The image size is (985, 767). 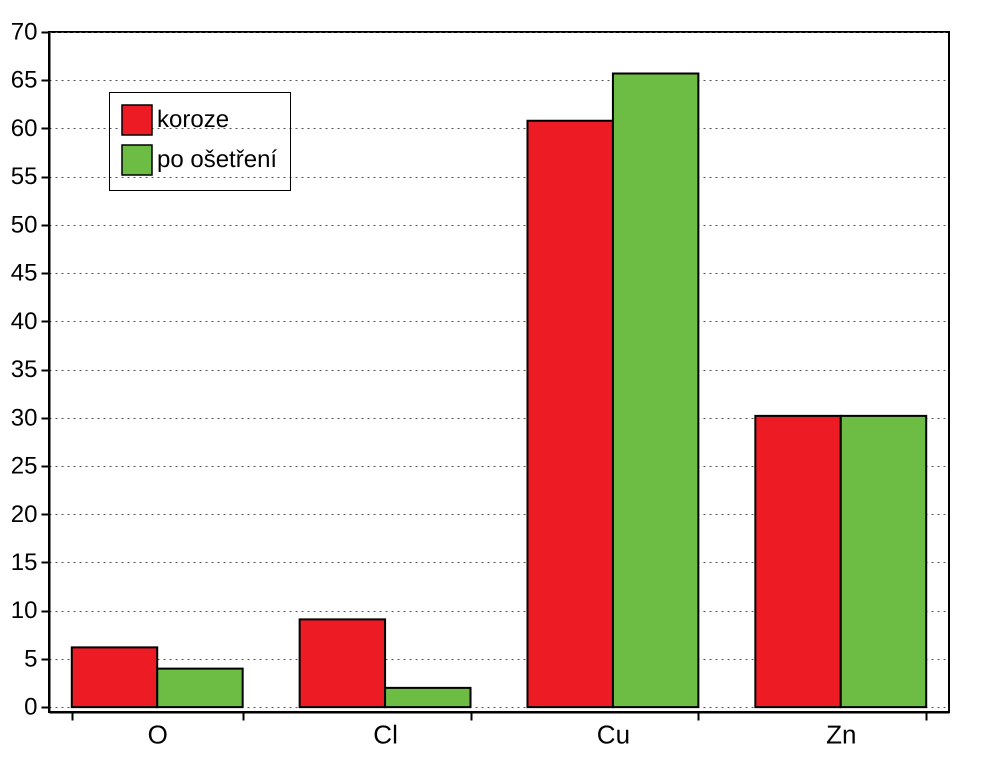 What do you see at coordinates (24, 32) in the screenshot?
I see `y-tick-label: 70` at bounding box center [24, 32].